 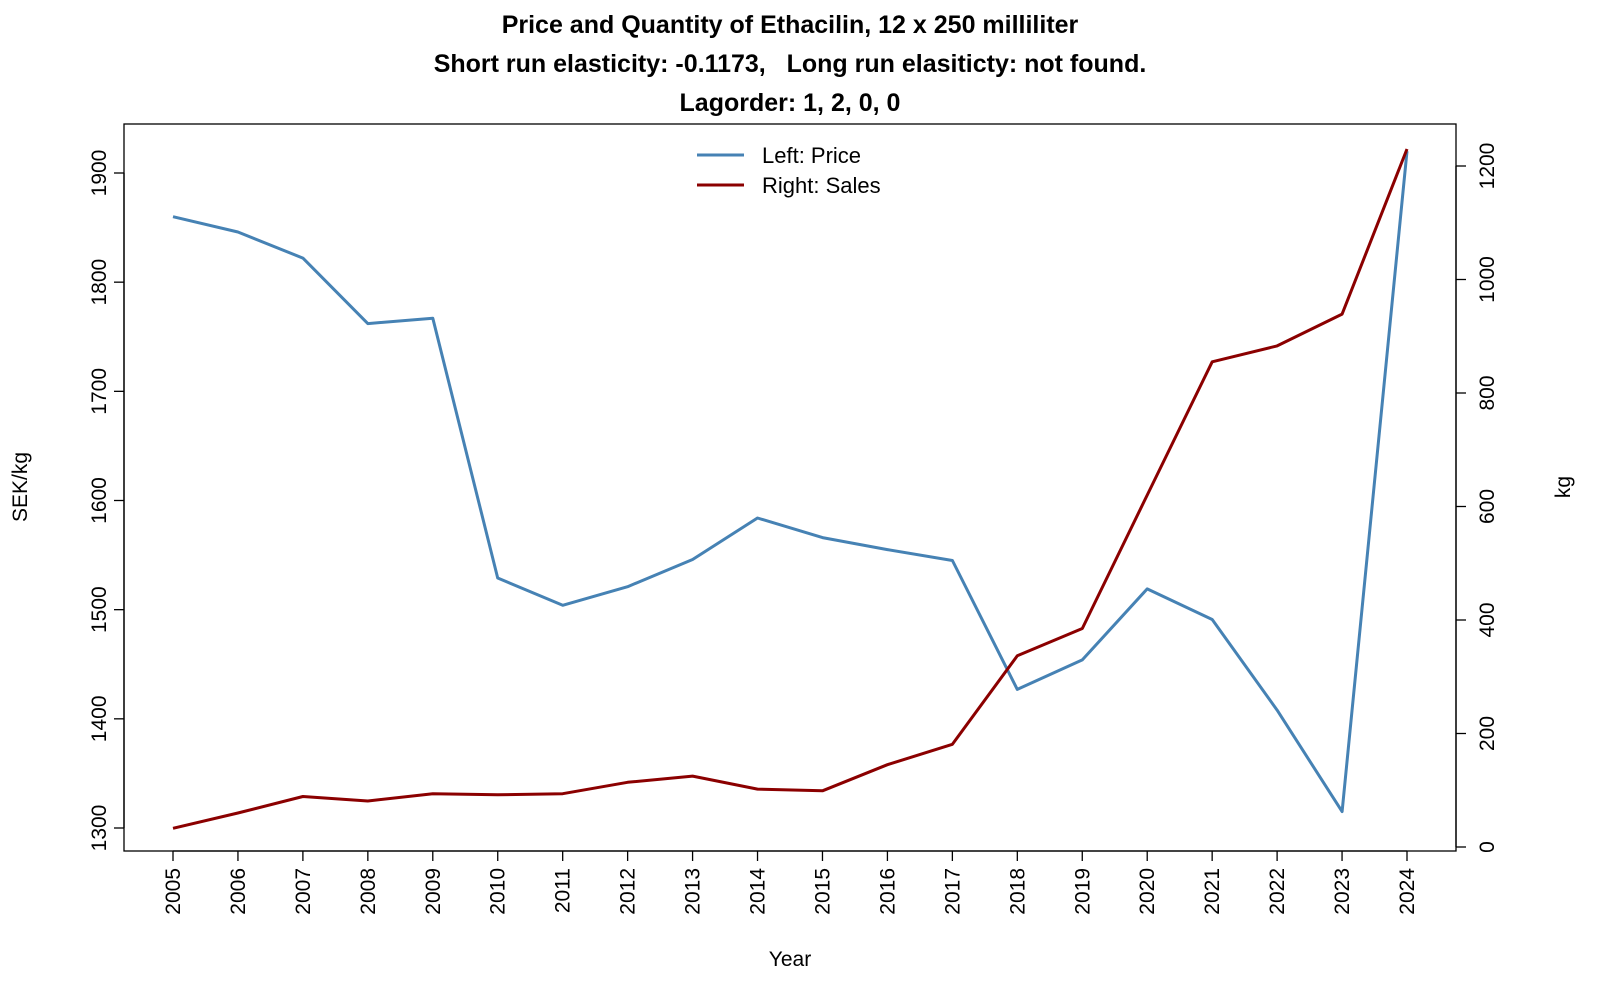 What do you see at coordinates (789, 170) in the screenshot?
I see `legend: Left: Price Right: Sales` at bounding box center [789, 170].